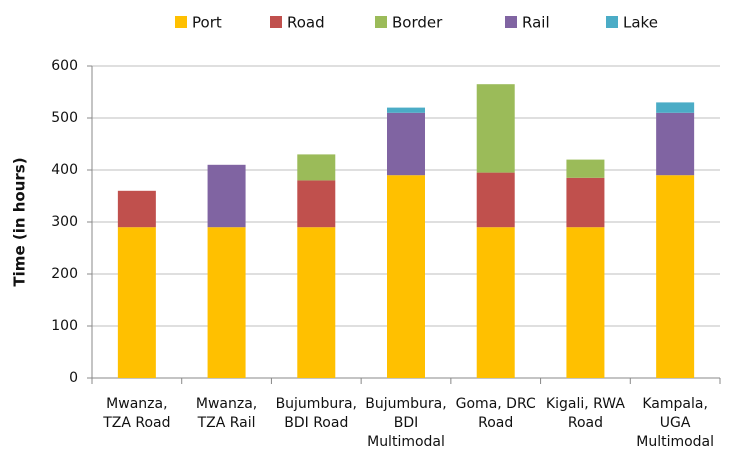  I want to click on y-tick-label: 400, so click(64, 170).